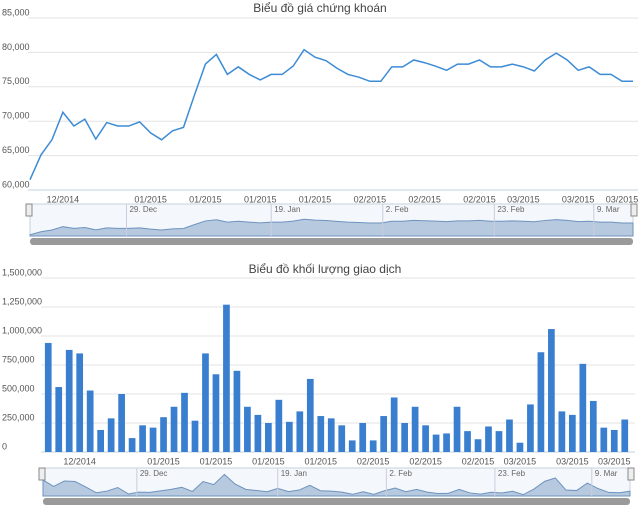  I want to click on y-tick-label: 80,000, so click(16, 47).